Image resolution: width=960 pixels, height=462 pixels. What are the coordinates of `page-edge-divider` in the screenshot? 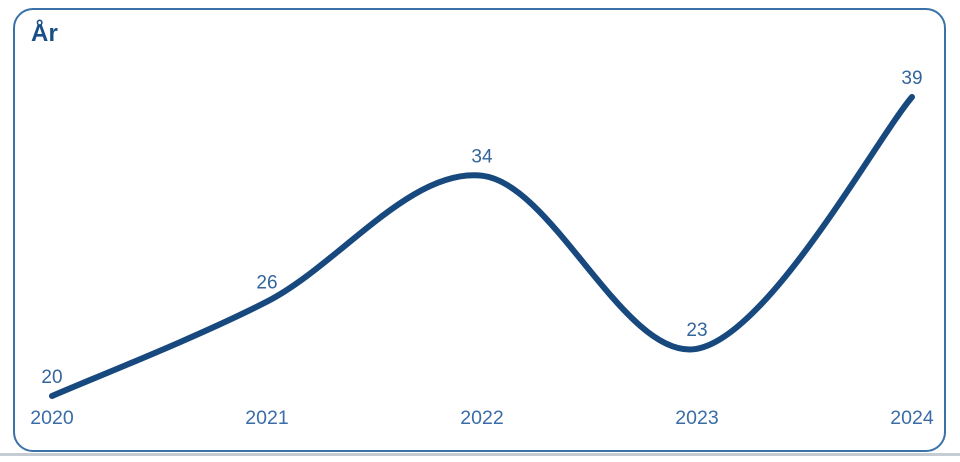 It's located at (480, 454).